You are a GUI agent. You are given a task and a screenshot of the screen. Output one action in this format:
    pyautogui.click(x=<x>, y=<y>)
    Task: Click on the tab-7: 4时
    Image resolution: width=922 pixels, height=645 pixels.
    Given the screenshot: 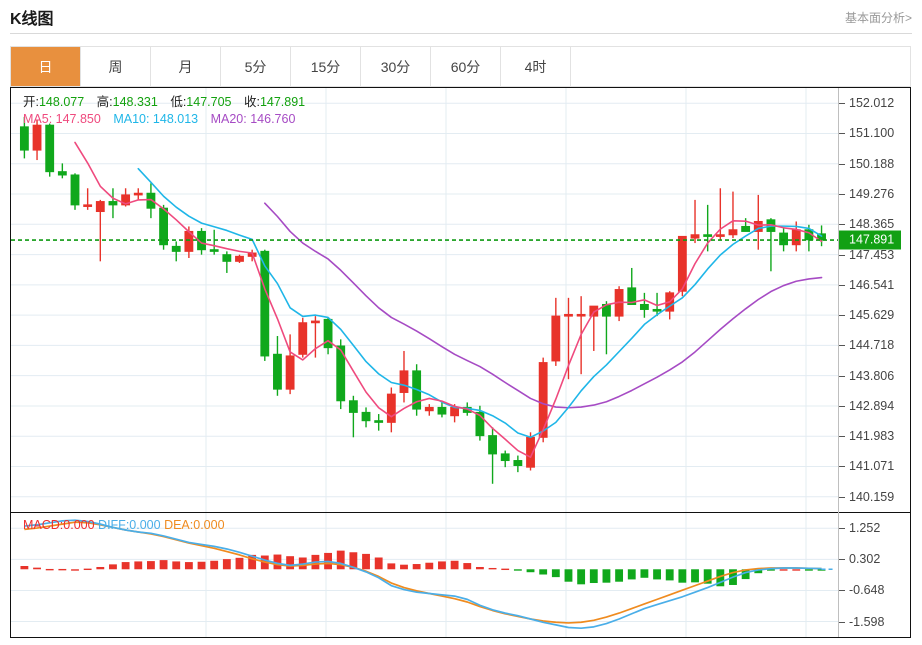 What is the action you would take?
    pyautogui.click(x=536, y=66)
    